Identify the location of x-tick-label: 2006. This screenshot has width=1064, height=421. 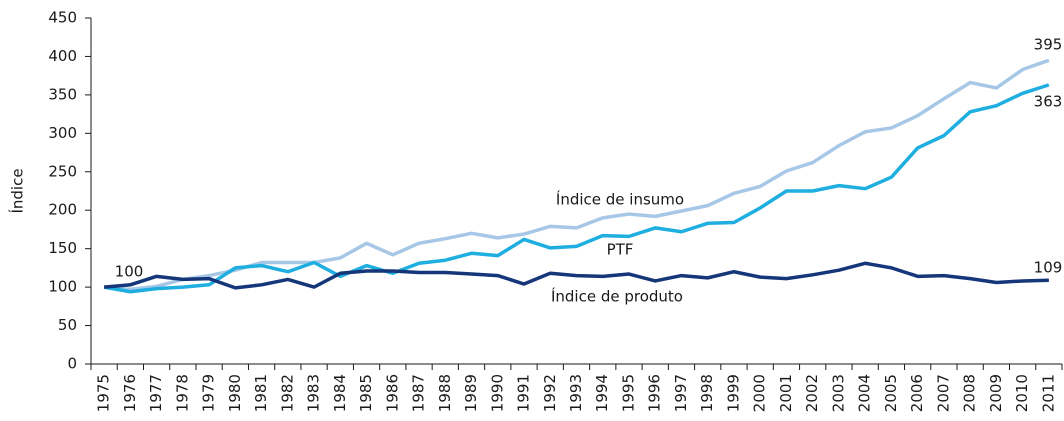
(917, 393).